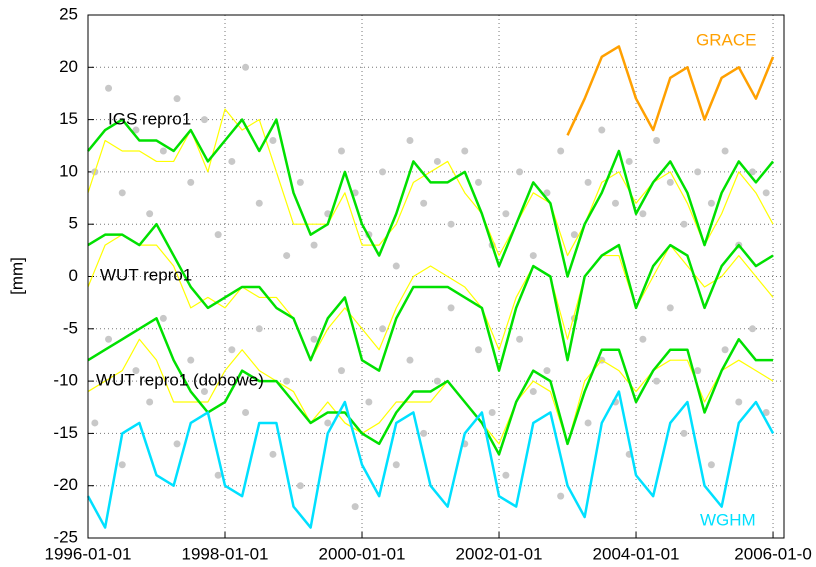 Image resolution: width=816 pixels, height=567 pixels. What do you see at coordinates (180, 379) in the screenshot?
I see `series-label: WUT repro1 (dobowe)` at bounding box center [180, 379].